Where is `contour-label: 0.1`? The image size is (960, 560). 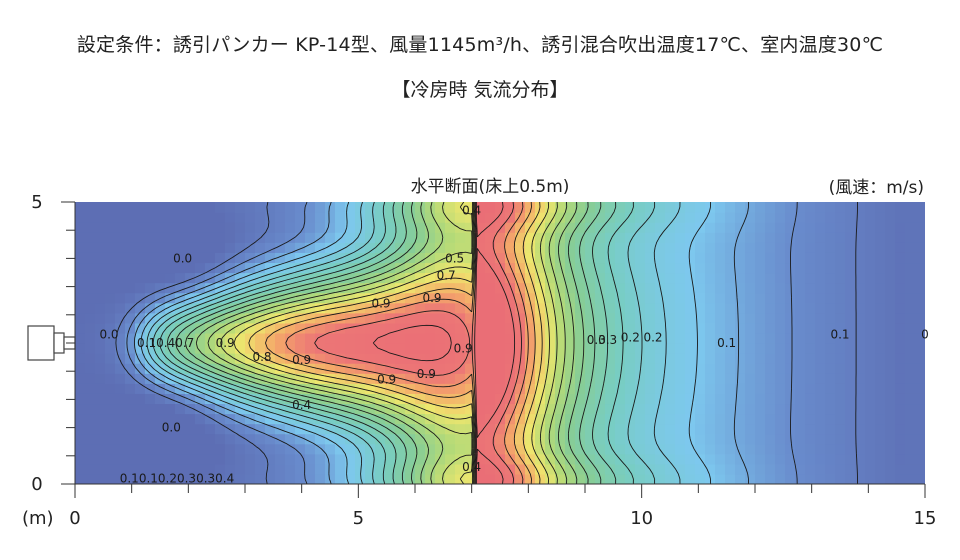 contour-label: 0.1 is located at coordinates (839, 335).